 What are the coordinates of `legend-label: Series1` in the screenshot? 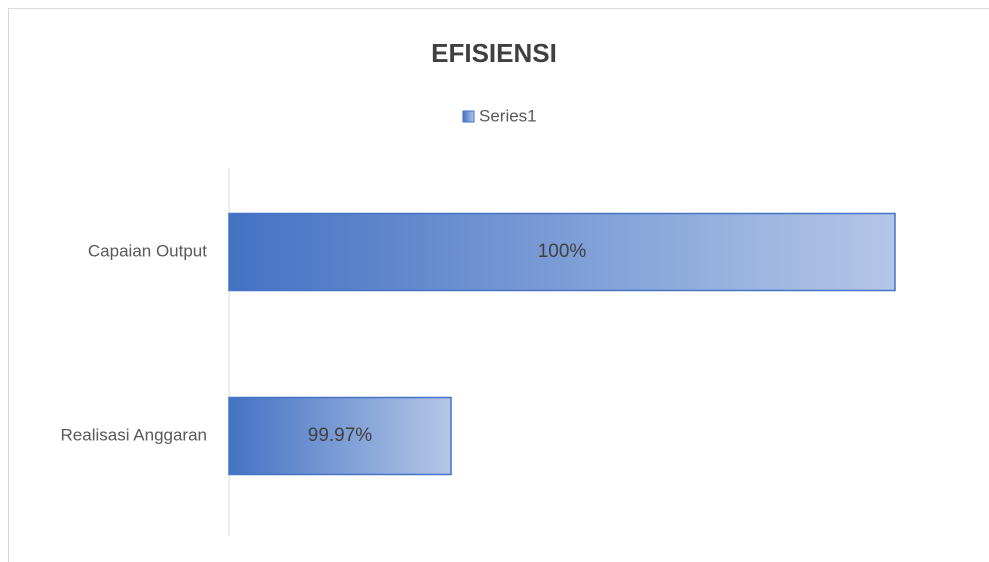 It's located at (508, 115).